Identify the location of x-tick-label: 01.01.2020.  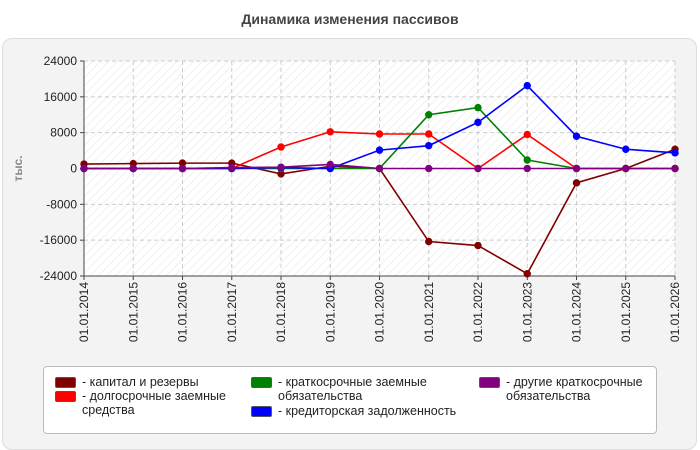
(380, 312).